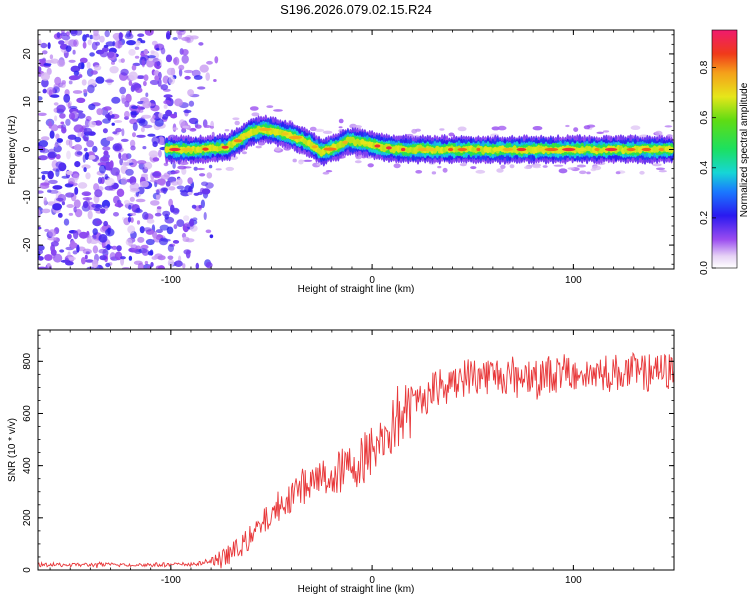  Describe the element at coordinates (573, 580) in the screenshot. I see `snr-xtick-label: 100` at that location.